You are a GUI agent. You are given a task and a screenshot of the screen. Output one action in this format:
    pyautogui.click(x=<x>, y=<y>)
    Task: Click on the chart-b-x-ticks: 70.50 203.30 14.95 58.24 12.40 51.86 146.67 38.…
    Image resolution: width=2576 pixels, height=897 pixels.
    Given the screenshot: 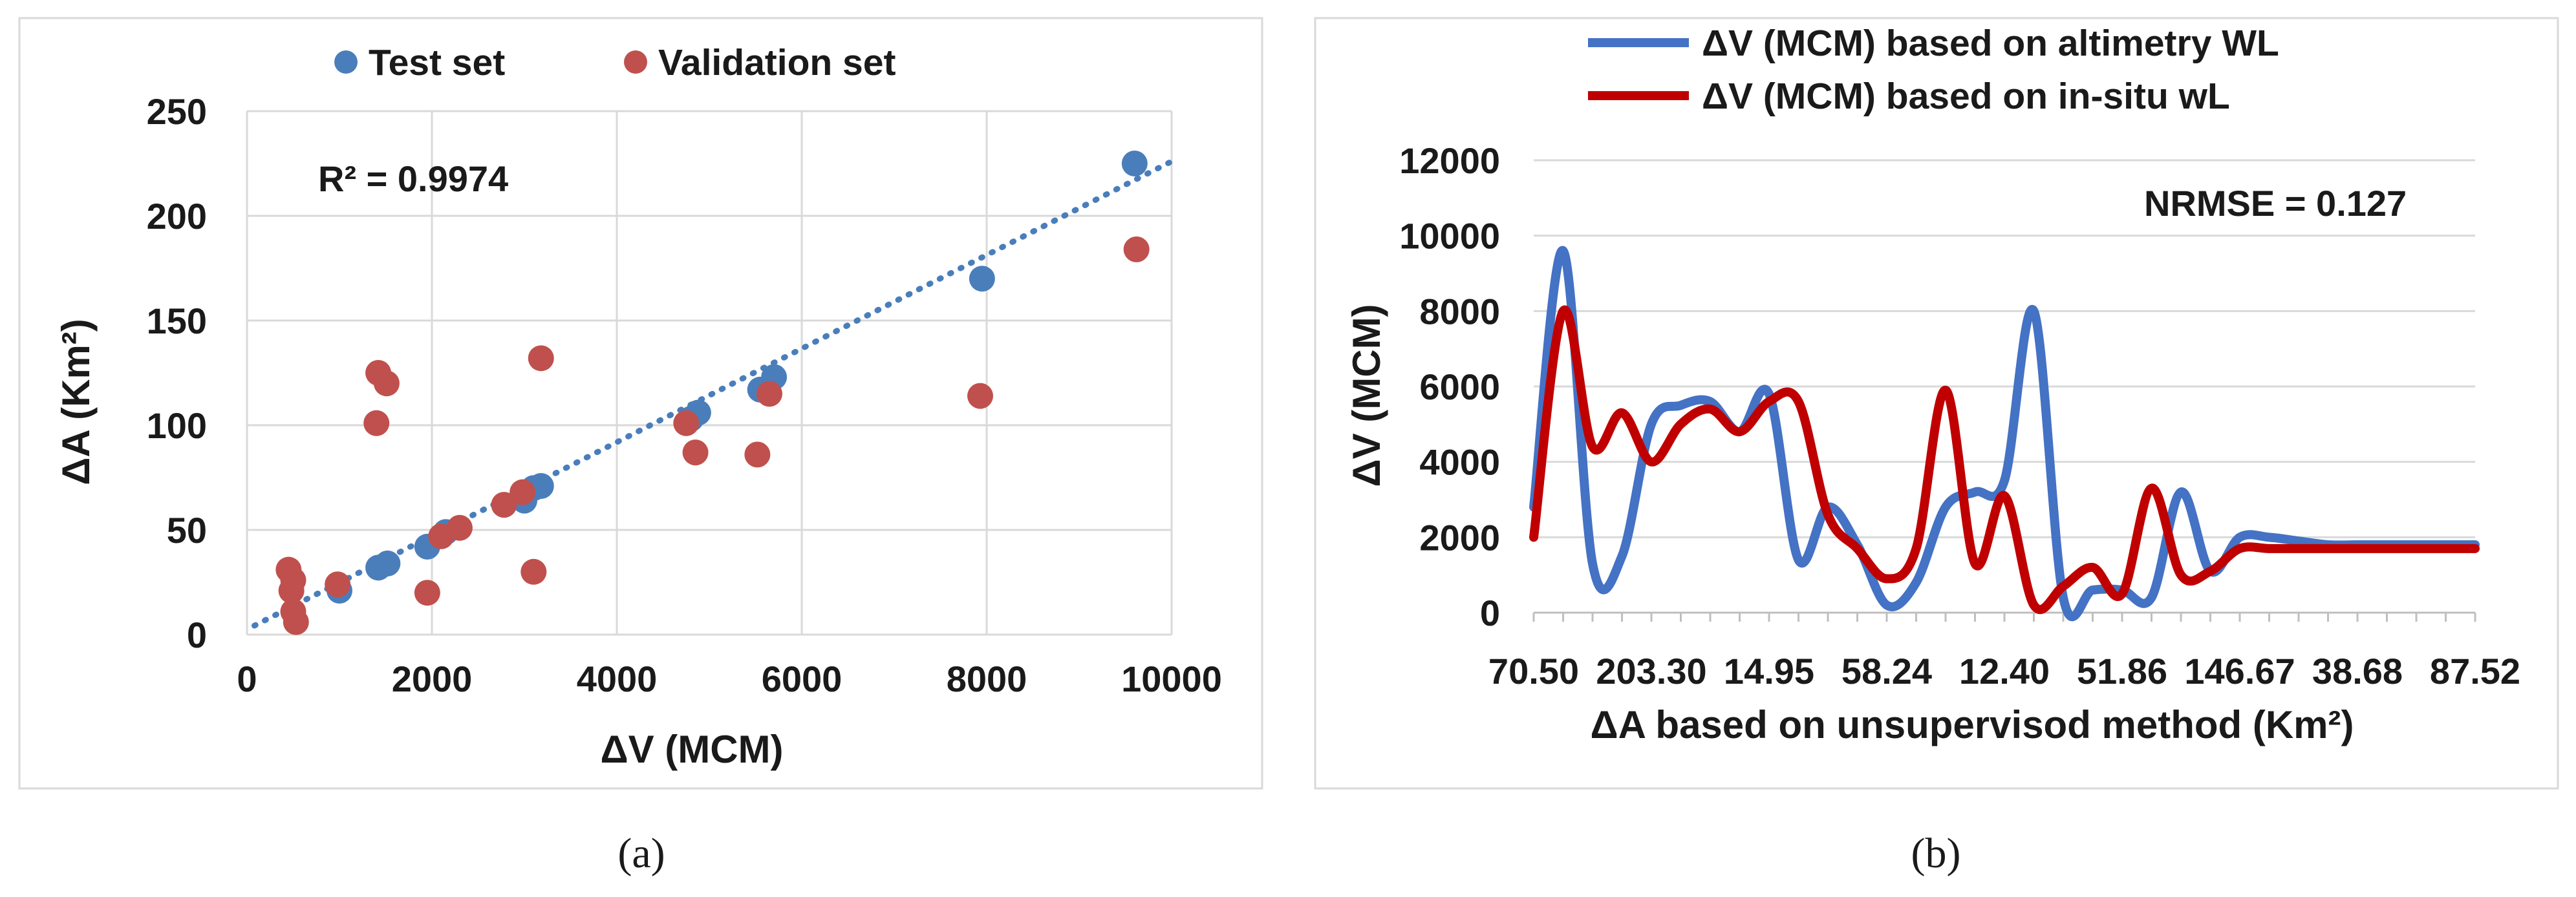 What is the action you would take?
    pyautogui.click(x=2004, y=671)
    